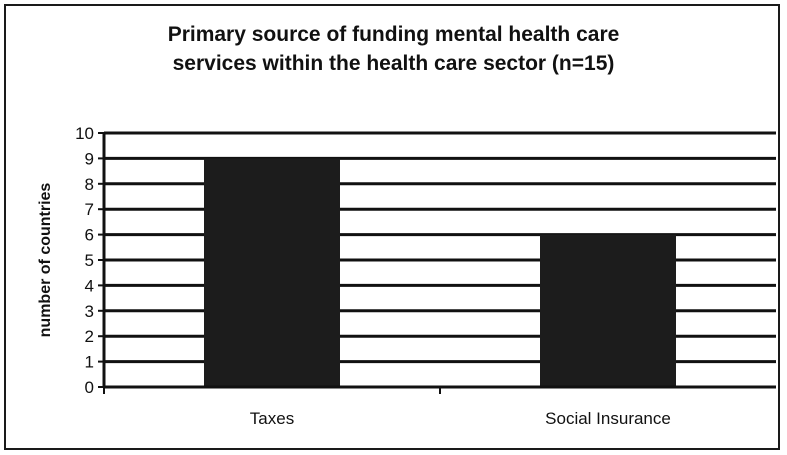 The image size is (787, 455). Describe the element at coordinates (89, 285) in the screenshot. I see `y-tick-label: 4` at that location.